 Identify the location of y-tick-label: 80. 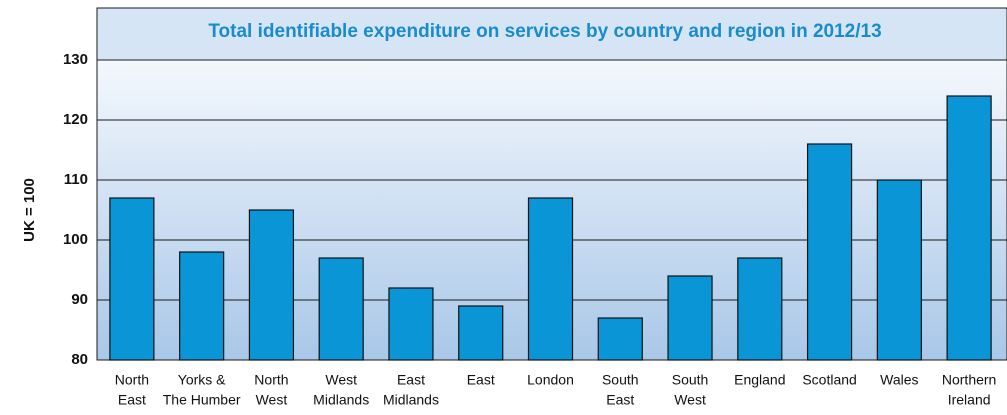
(79, 359).